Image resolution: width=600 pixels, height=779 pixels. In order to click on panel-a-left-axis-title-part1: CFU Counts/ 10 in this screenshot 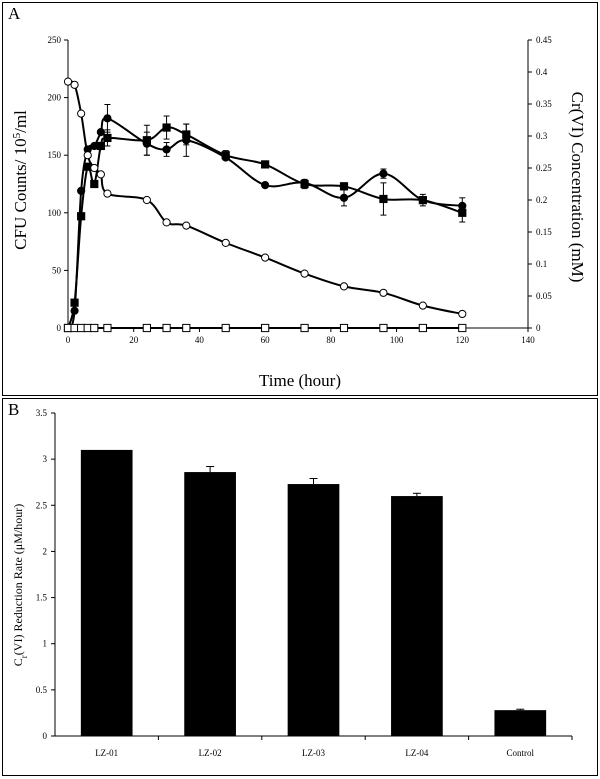, I will do `click(20, 193)`.